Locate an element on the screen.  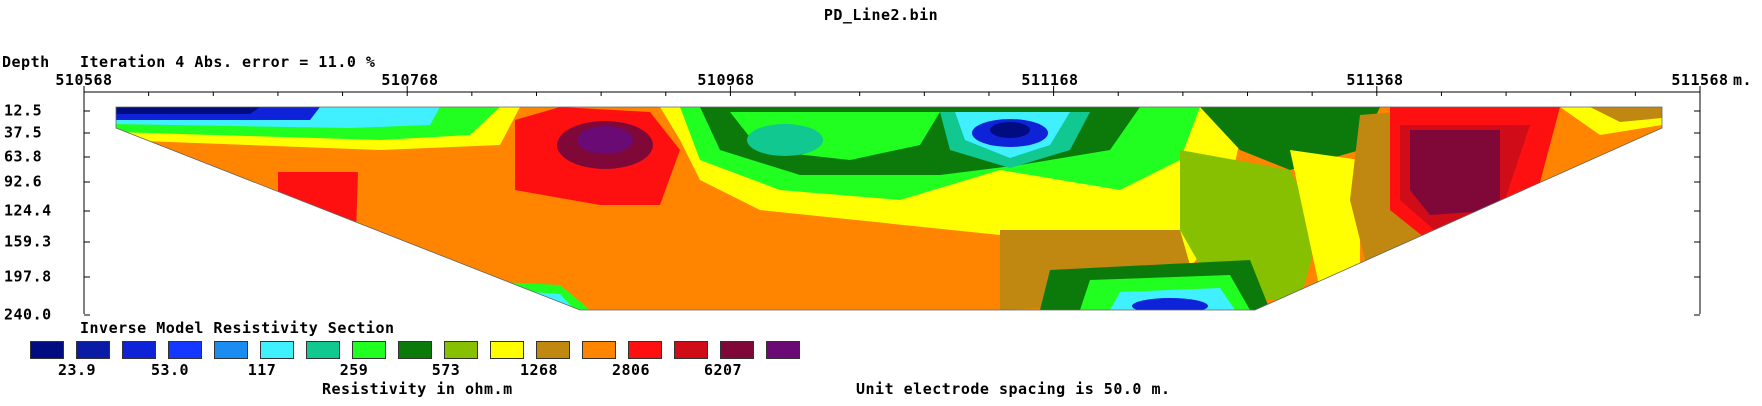
legend-title: Inverse Model Resistivity Section is located at coordinates (237, 328).